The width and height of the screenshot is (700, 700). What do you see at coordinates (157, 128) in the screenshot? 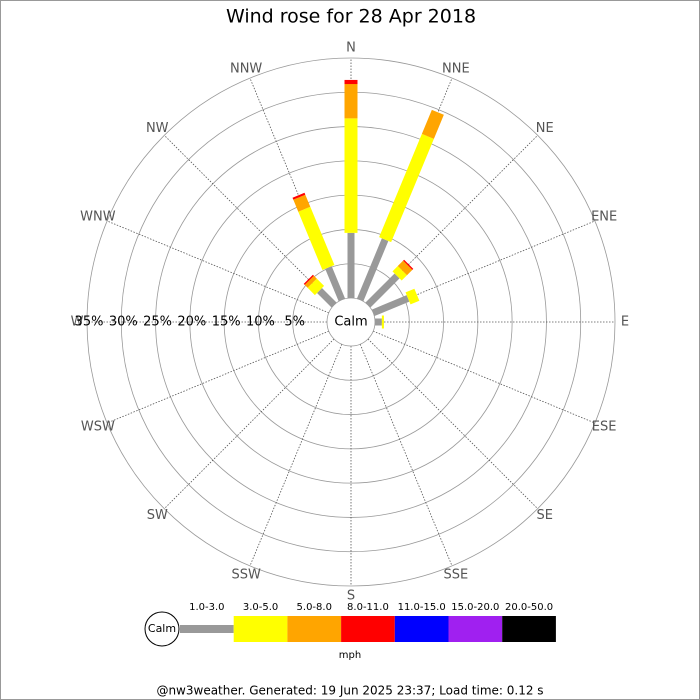
I see `direction-label: NW` at bounding box center [157, 128].